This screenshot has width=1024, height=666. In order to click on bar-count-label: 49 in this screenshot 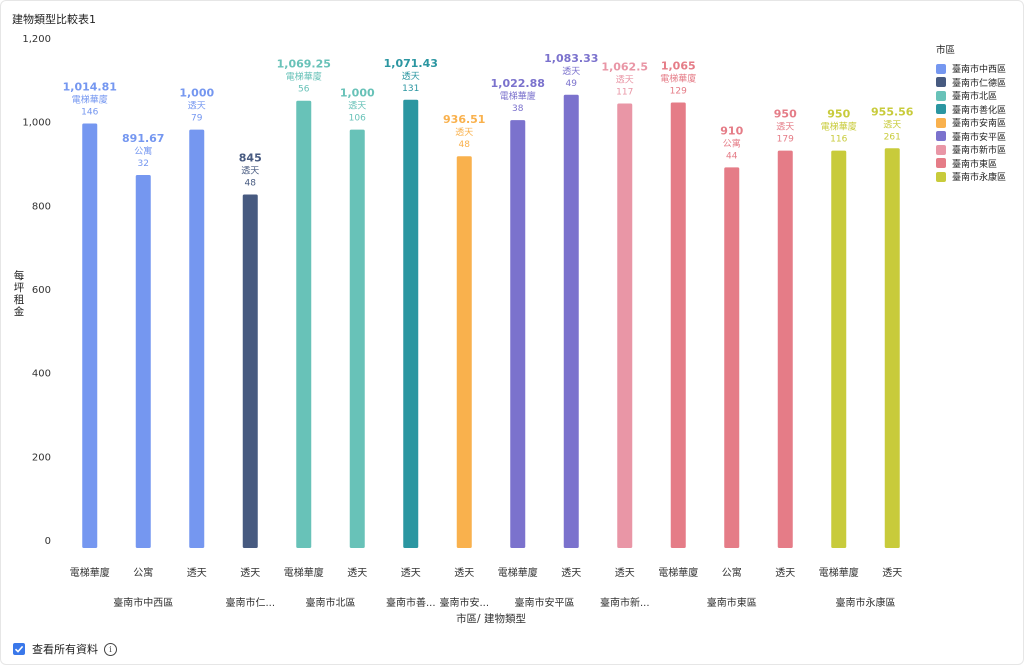, I will do `click(572, 84)`.